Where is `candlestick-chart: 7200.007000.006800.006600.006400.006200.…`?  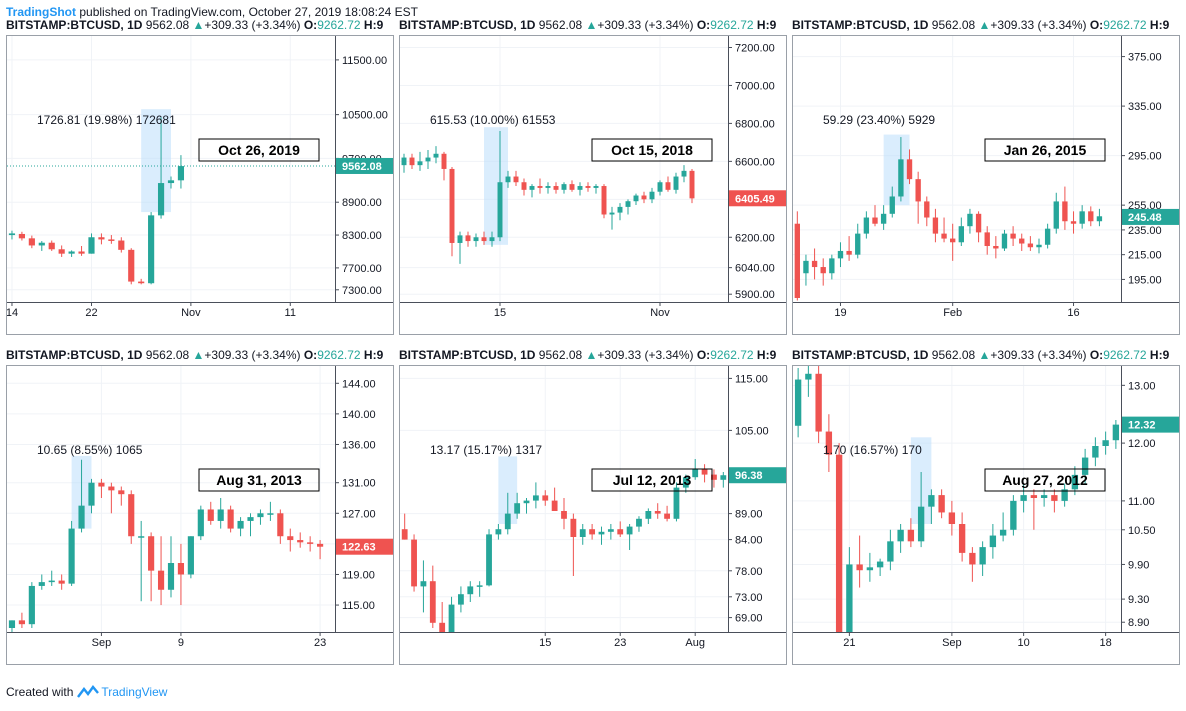
candlestick-chart: 7200.007000.006800.006600.006400.006200.… is located at coordinates (593, 185).